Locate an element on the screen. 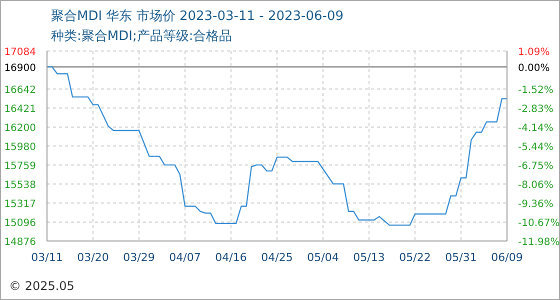  y2-tick-label: -8.06% is located at coordinates (536, 186).